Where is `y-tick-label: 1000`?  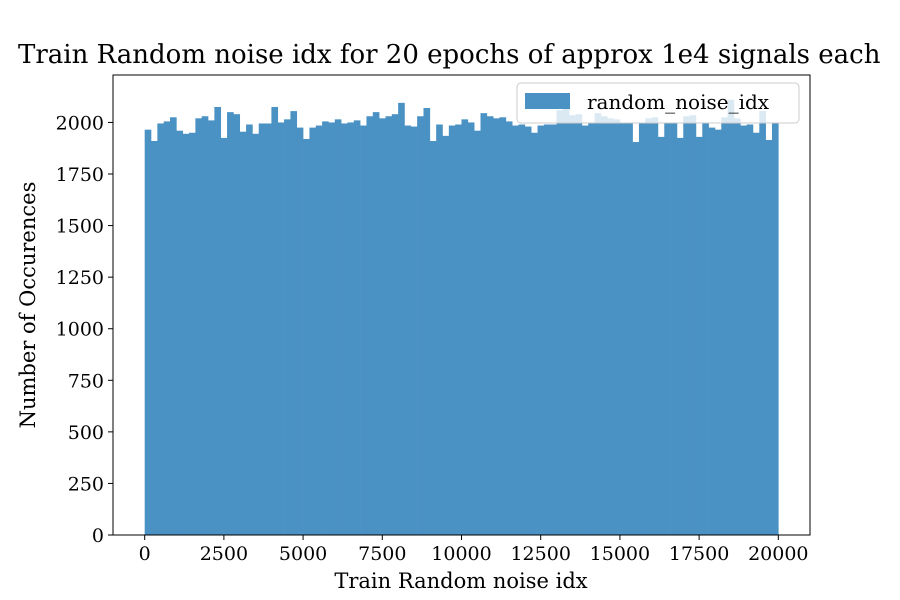
y-tick-label: 1000 is located at coordinates (80, 330).